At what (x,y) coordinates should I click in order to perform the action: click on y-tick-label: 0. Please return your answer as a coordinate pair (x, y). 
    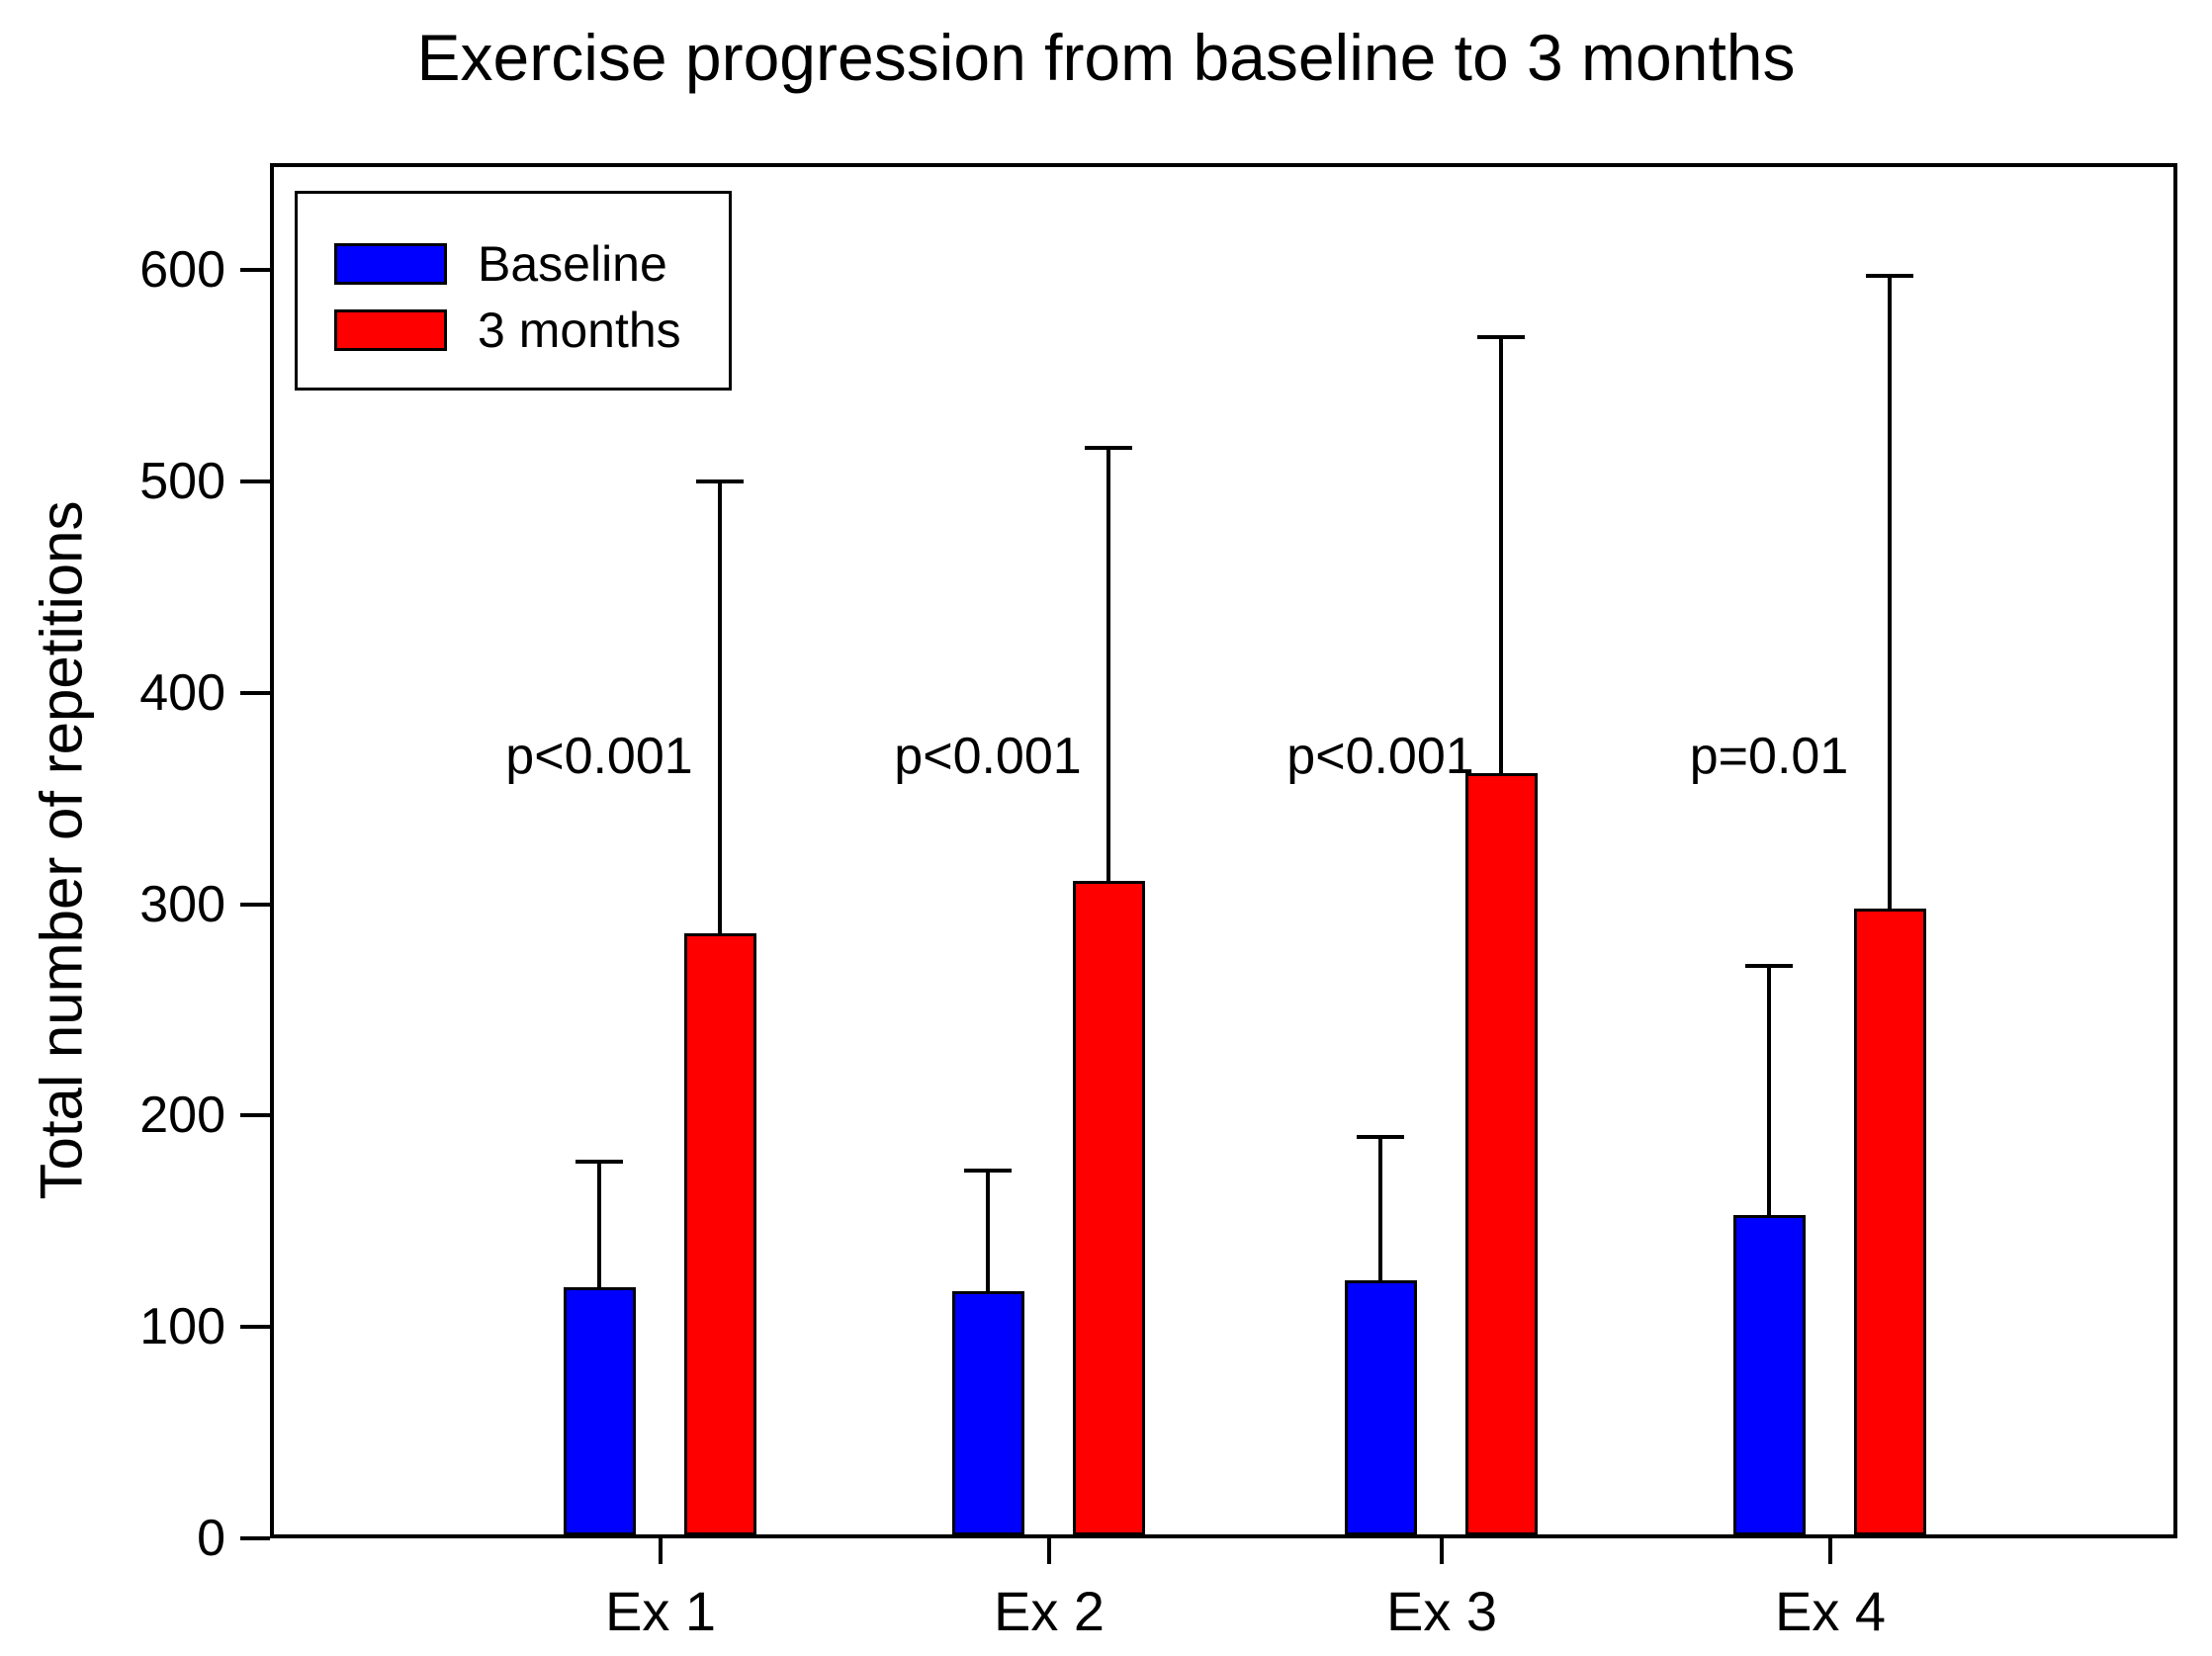
    Looking at the image, I should click on (211, 1538).